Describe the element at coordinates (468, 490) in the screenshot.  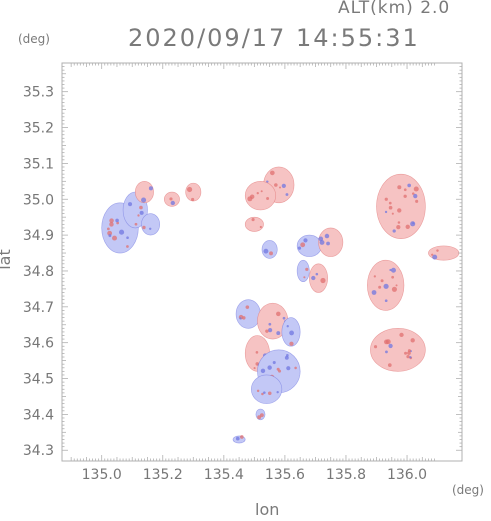
I see `x-unit-label: (deg)` at that location.